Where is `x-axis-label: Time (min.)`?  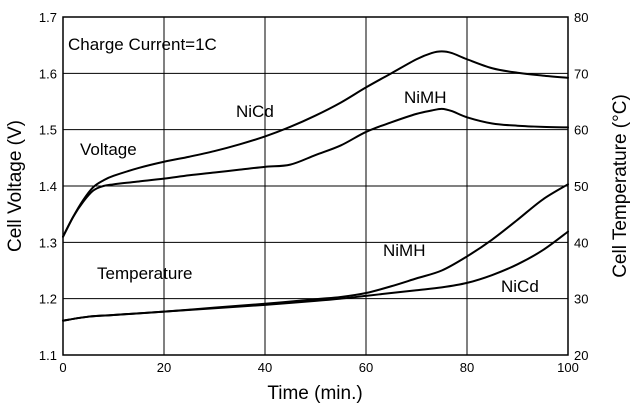 x-axis-label: Time (min.) is located at coordinates (314, 393).